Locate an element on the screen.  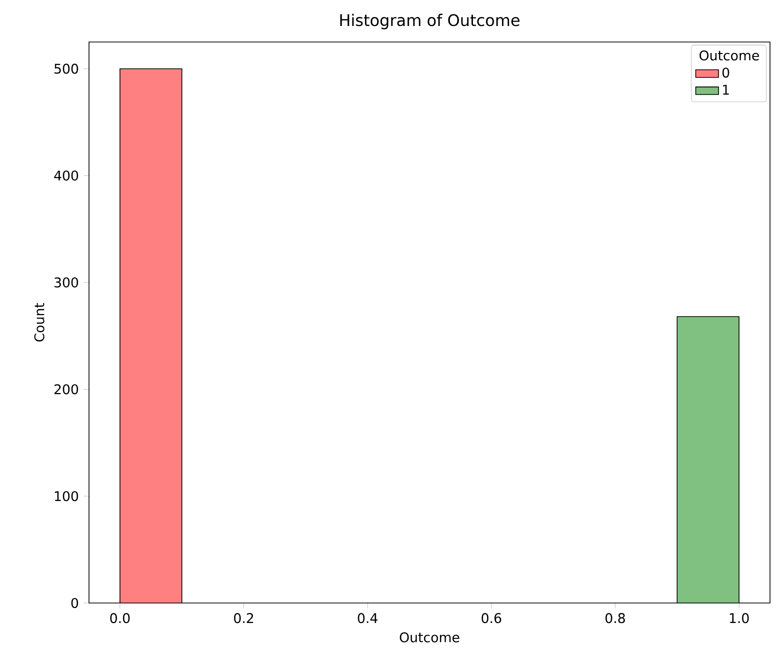
y-tick-label: 100 is located at coordinates (66, 496).